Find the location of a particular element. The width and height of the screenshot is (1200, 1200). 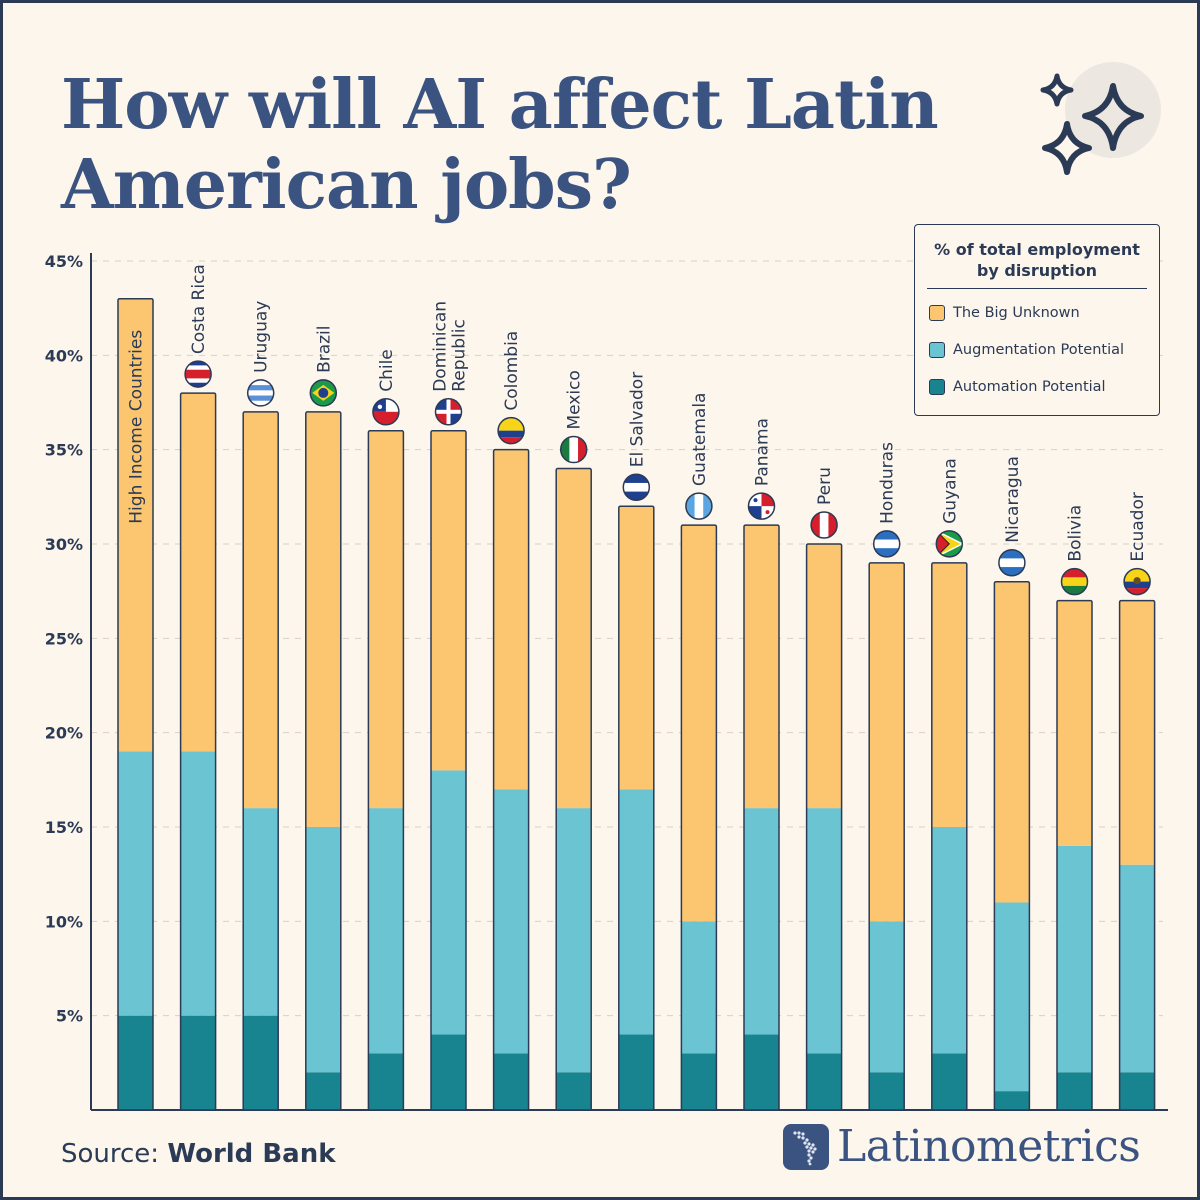

bar-outline-uruguay is located at coordinates (260, 761).